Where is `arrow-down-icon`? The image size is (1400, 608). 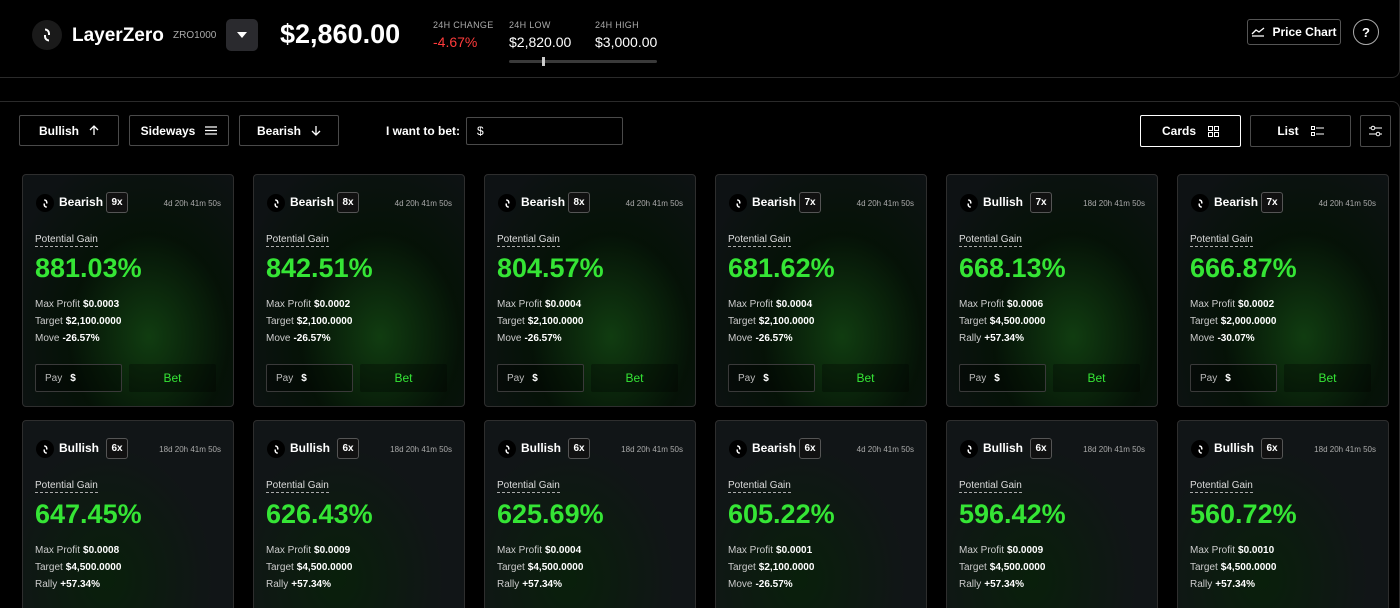
arrow-down-icon is located at coordinates (316, 131).